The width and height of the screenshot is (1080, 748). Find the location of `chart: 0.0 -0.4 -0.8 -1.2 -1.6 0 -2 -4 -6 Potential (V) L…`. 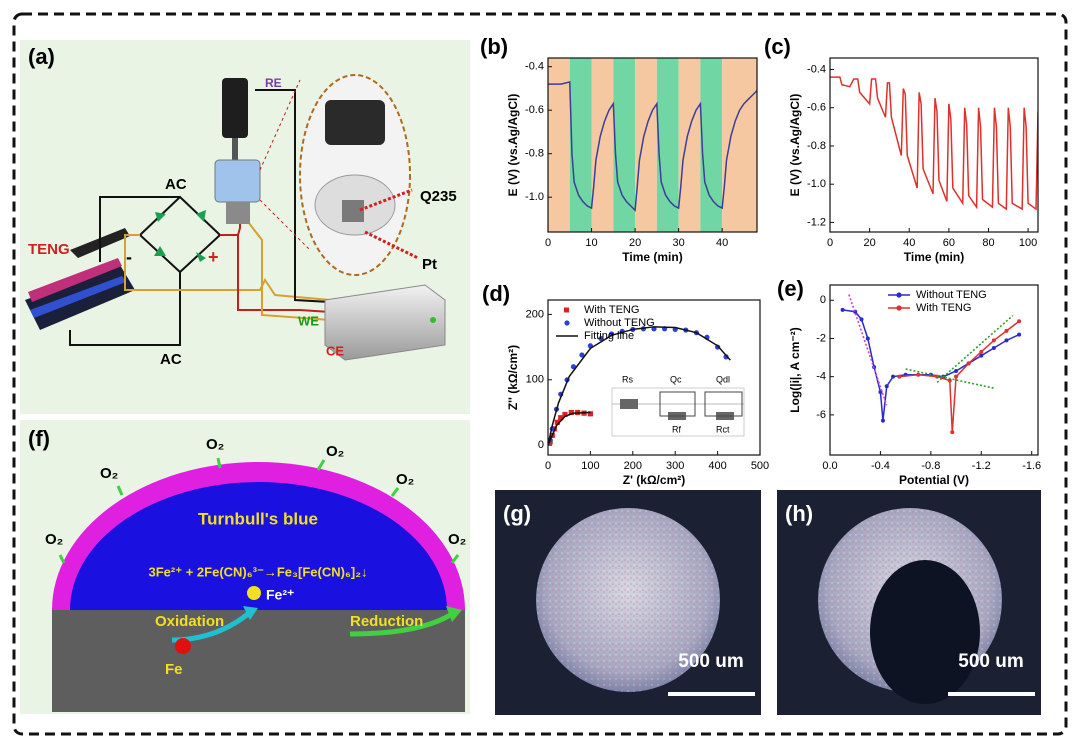

chart: 0.0 -0.4 -0.8 -1.2 -1.6 0 -2 -4 -6 Potential (V) L… is located at coordinates (914, 385).